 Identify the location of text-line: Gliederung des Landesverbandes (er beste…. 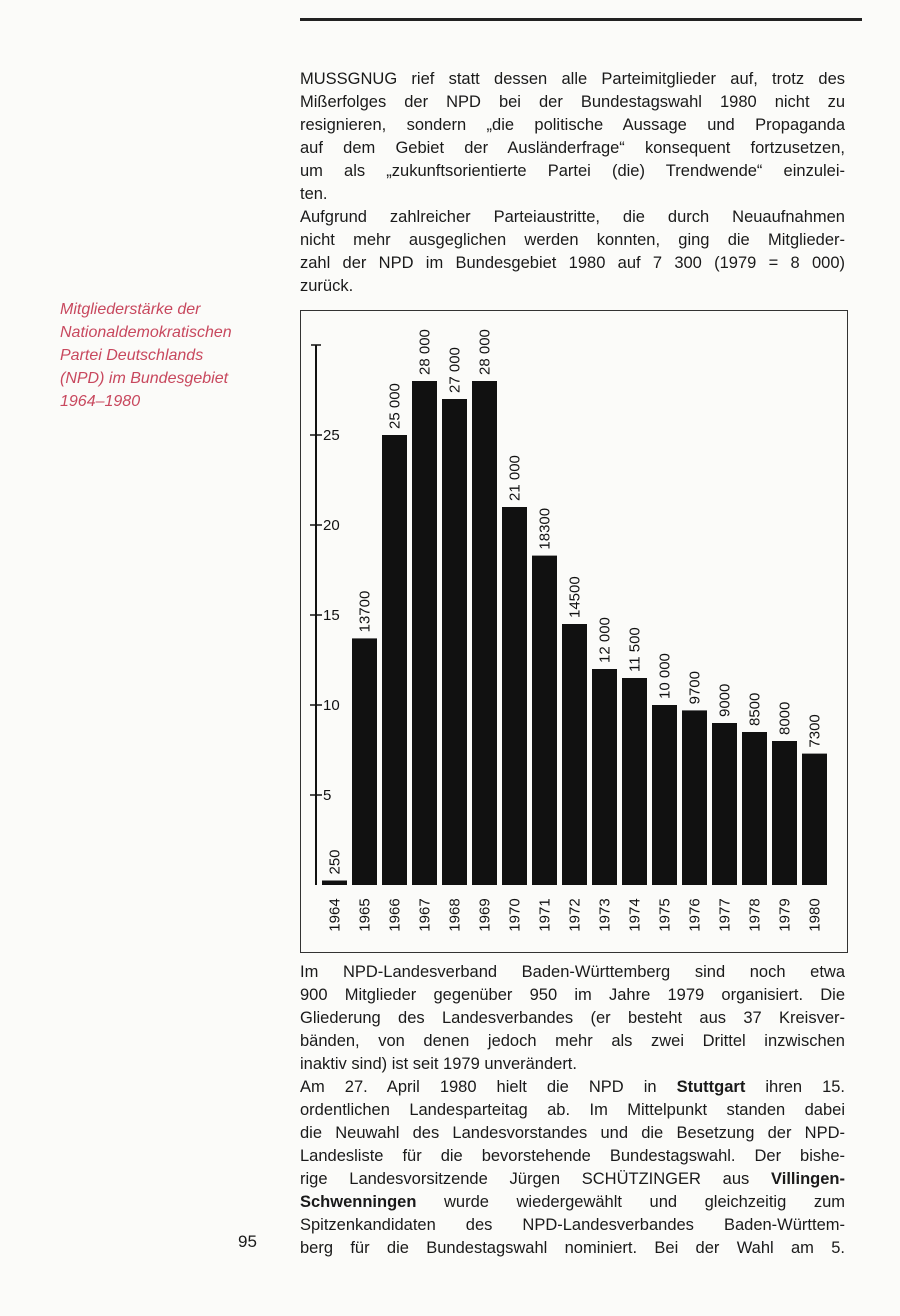
(572, 1018).